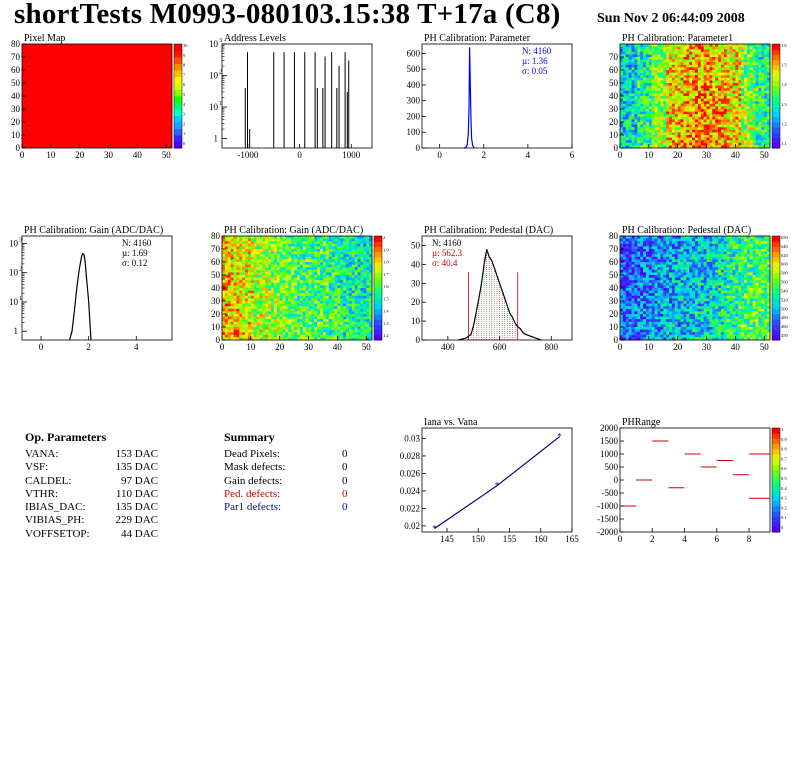  Describe the element at coordinates (416, 321) in the screenshot. I see `y-tick-label: 10` at that location.